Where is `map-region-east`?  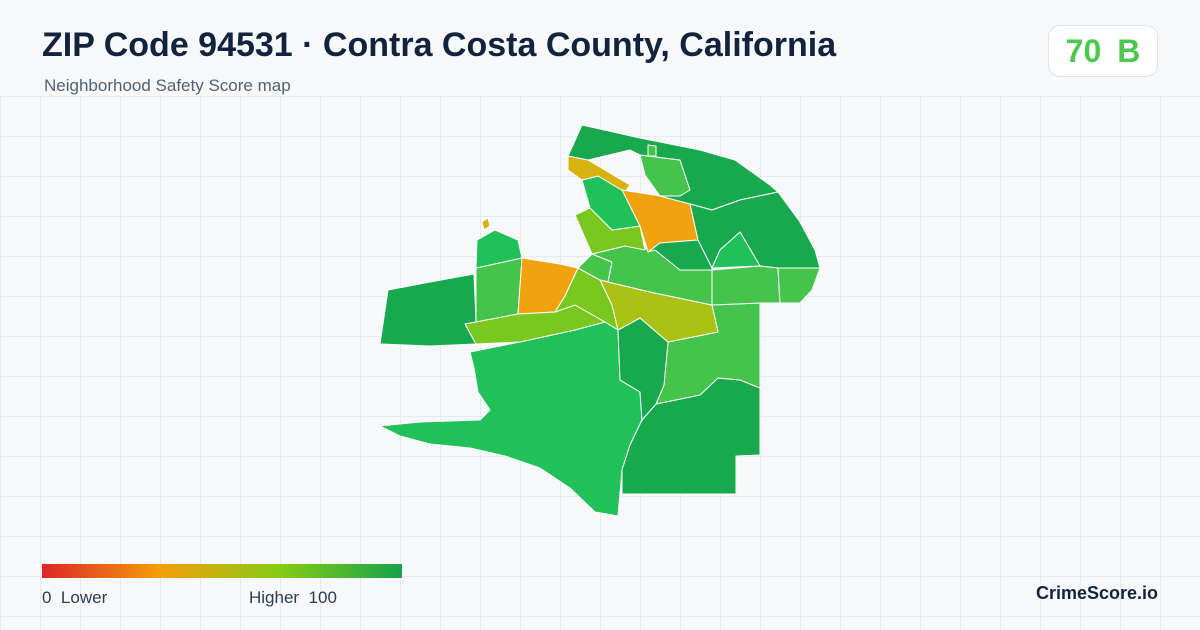
map-region-east is located at coordinates (746, 285).